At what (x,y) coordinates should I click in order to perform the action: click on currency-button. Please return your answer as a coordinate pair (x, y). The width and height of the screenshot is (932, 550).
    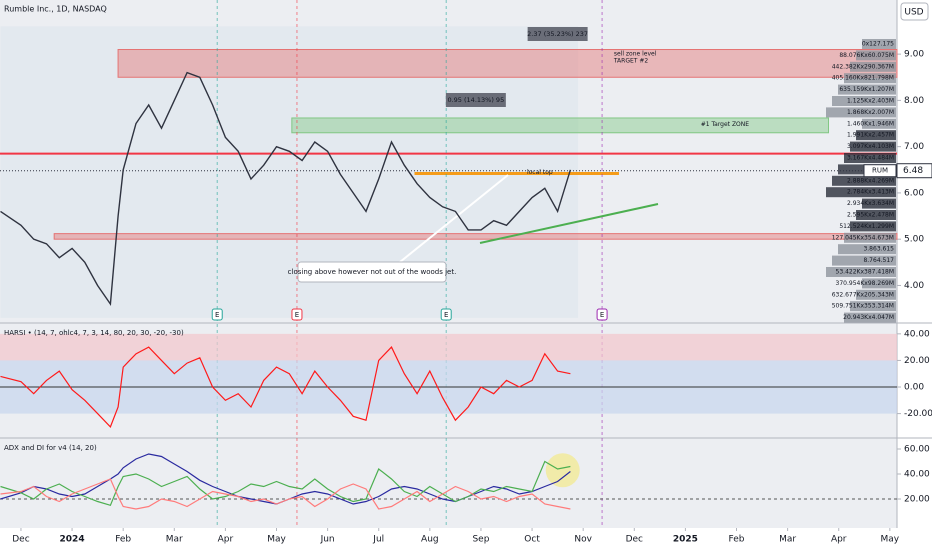
    Looking at the image, I should click on (914, 11).